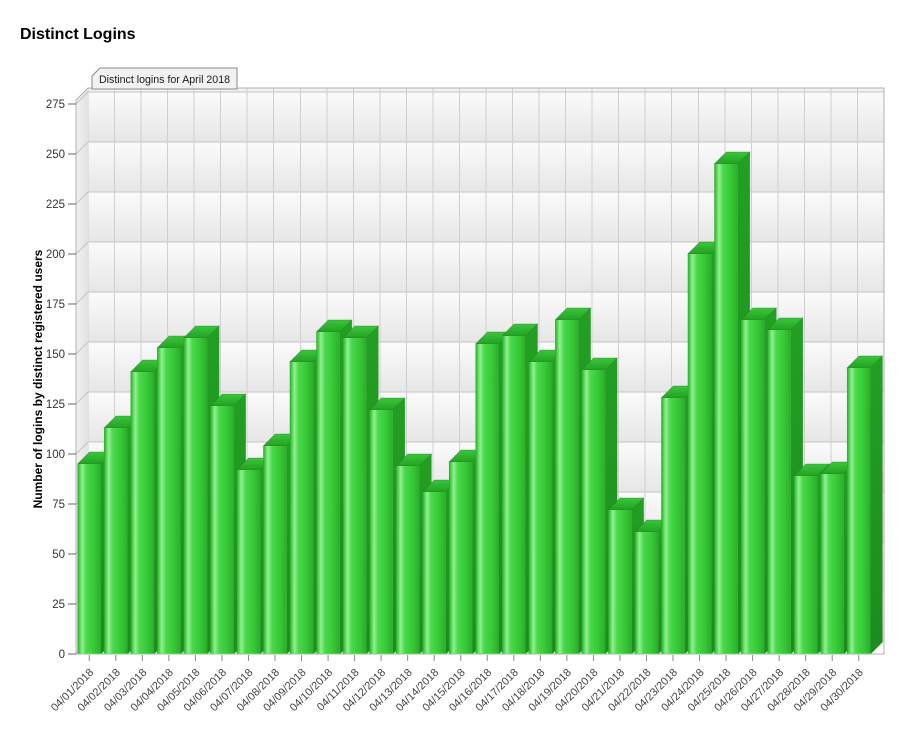 Image resolution: width=914 pixels, height=733 pixels. I want to click on tab-shape, so click(164, 78).